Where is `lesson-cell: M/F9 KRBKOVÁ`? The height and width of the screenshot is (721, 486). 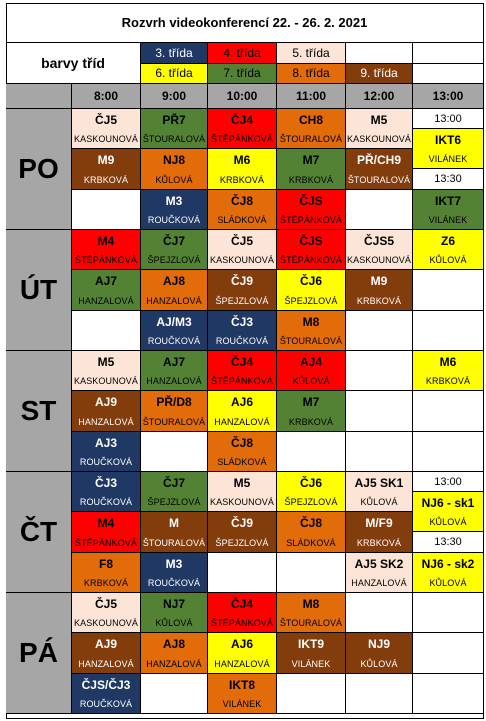
lesson-cell: M/F9 KRBKOVÁ is located at coordinates (379, 532).